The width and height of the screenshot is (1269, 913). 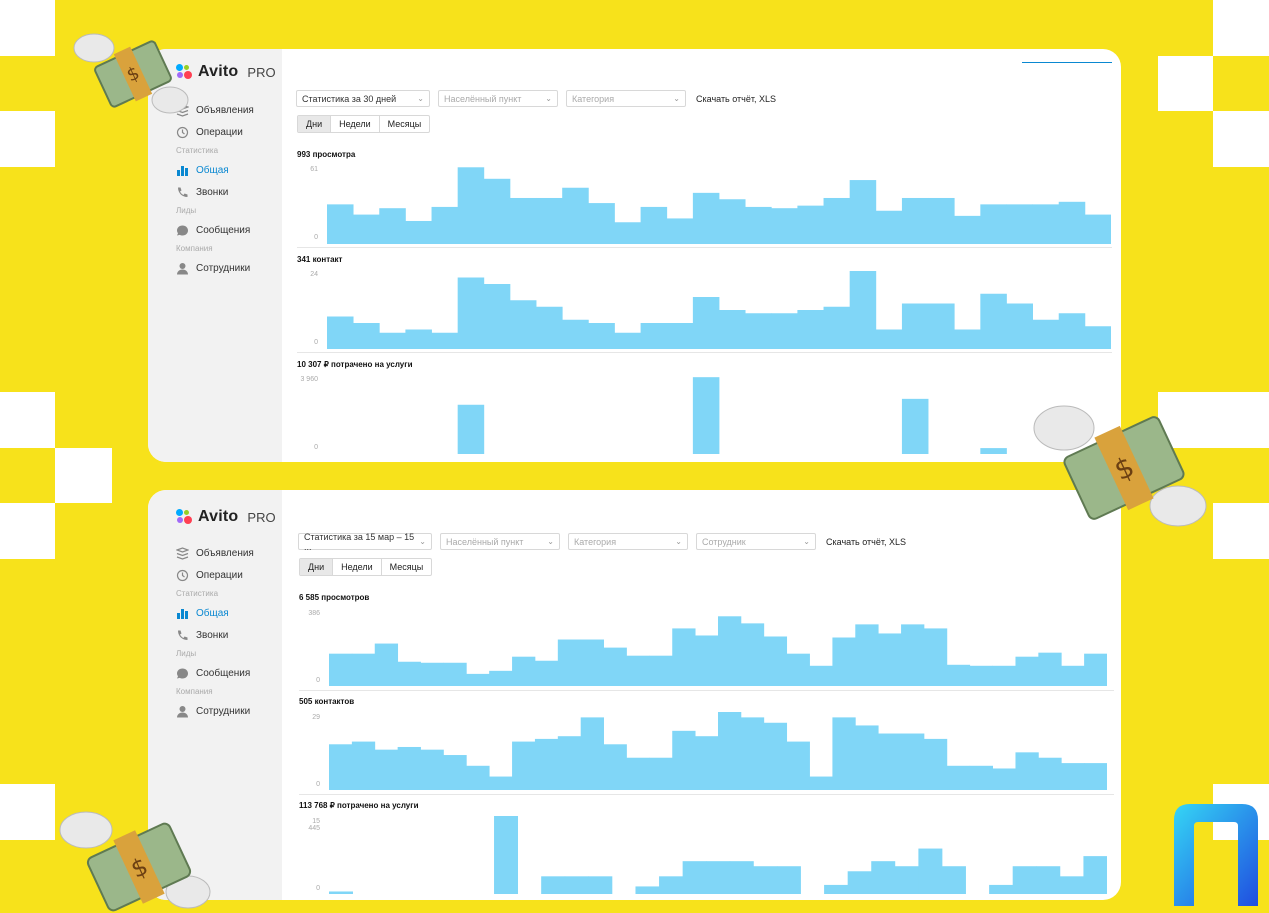 I want to click on period-select: Статистика за 15 мар – 15 ... ⌄, so click(x=365, y=542).